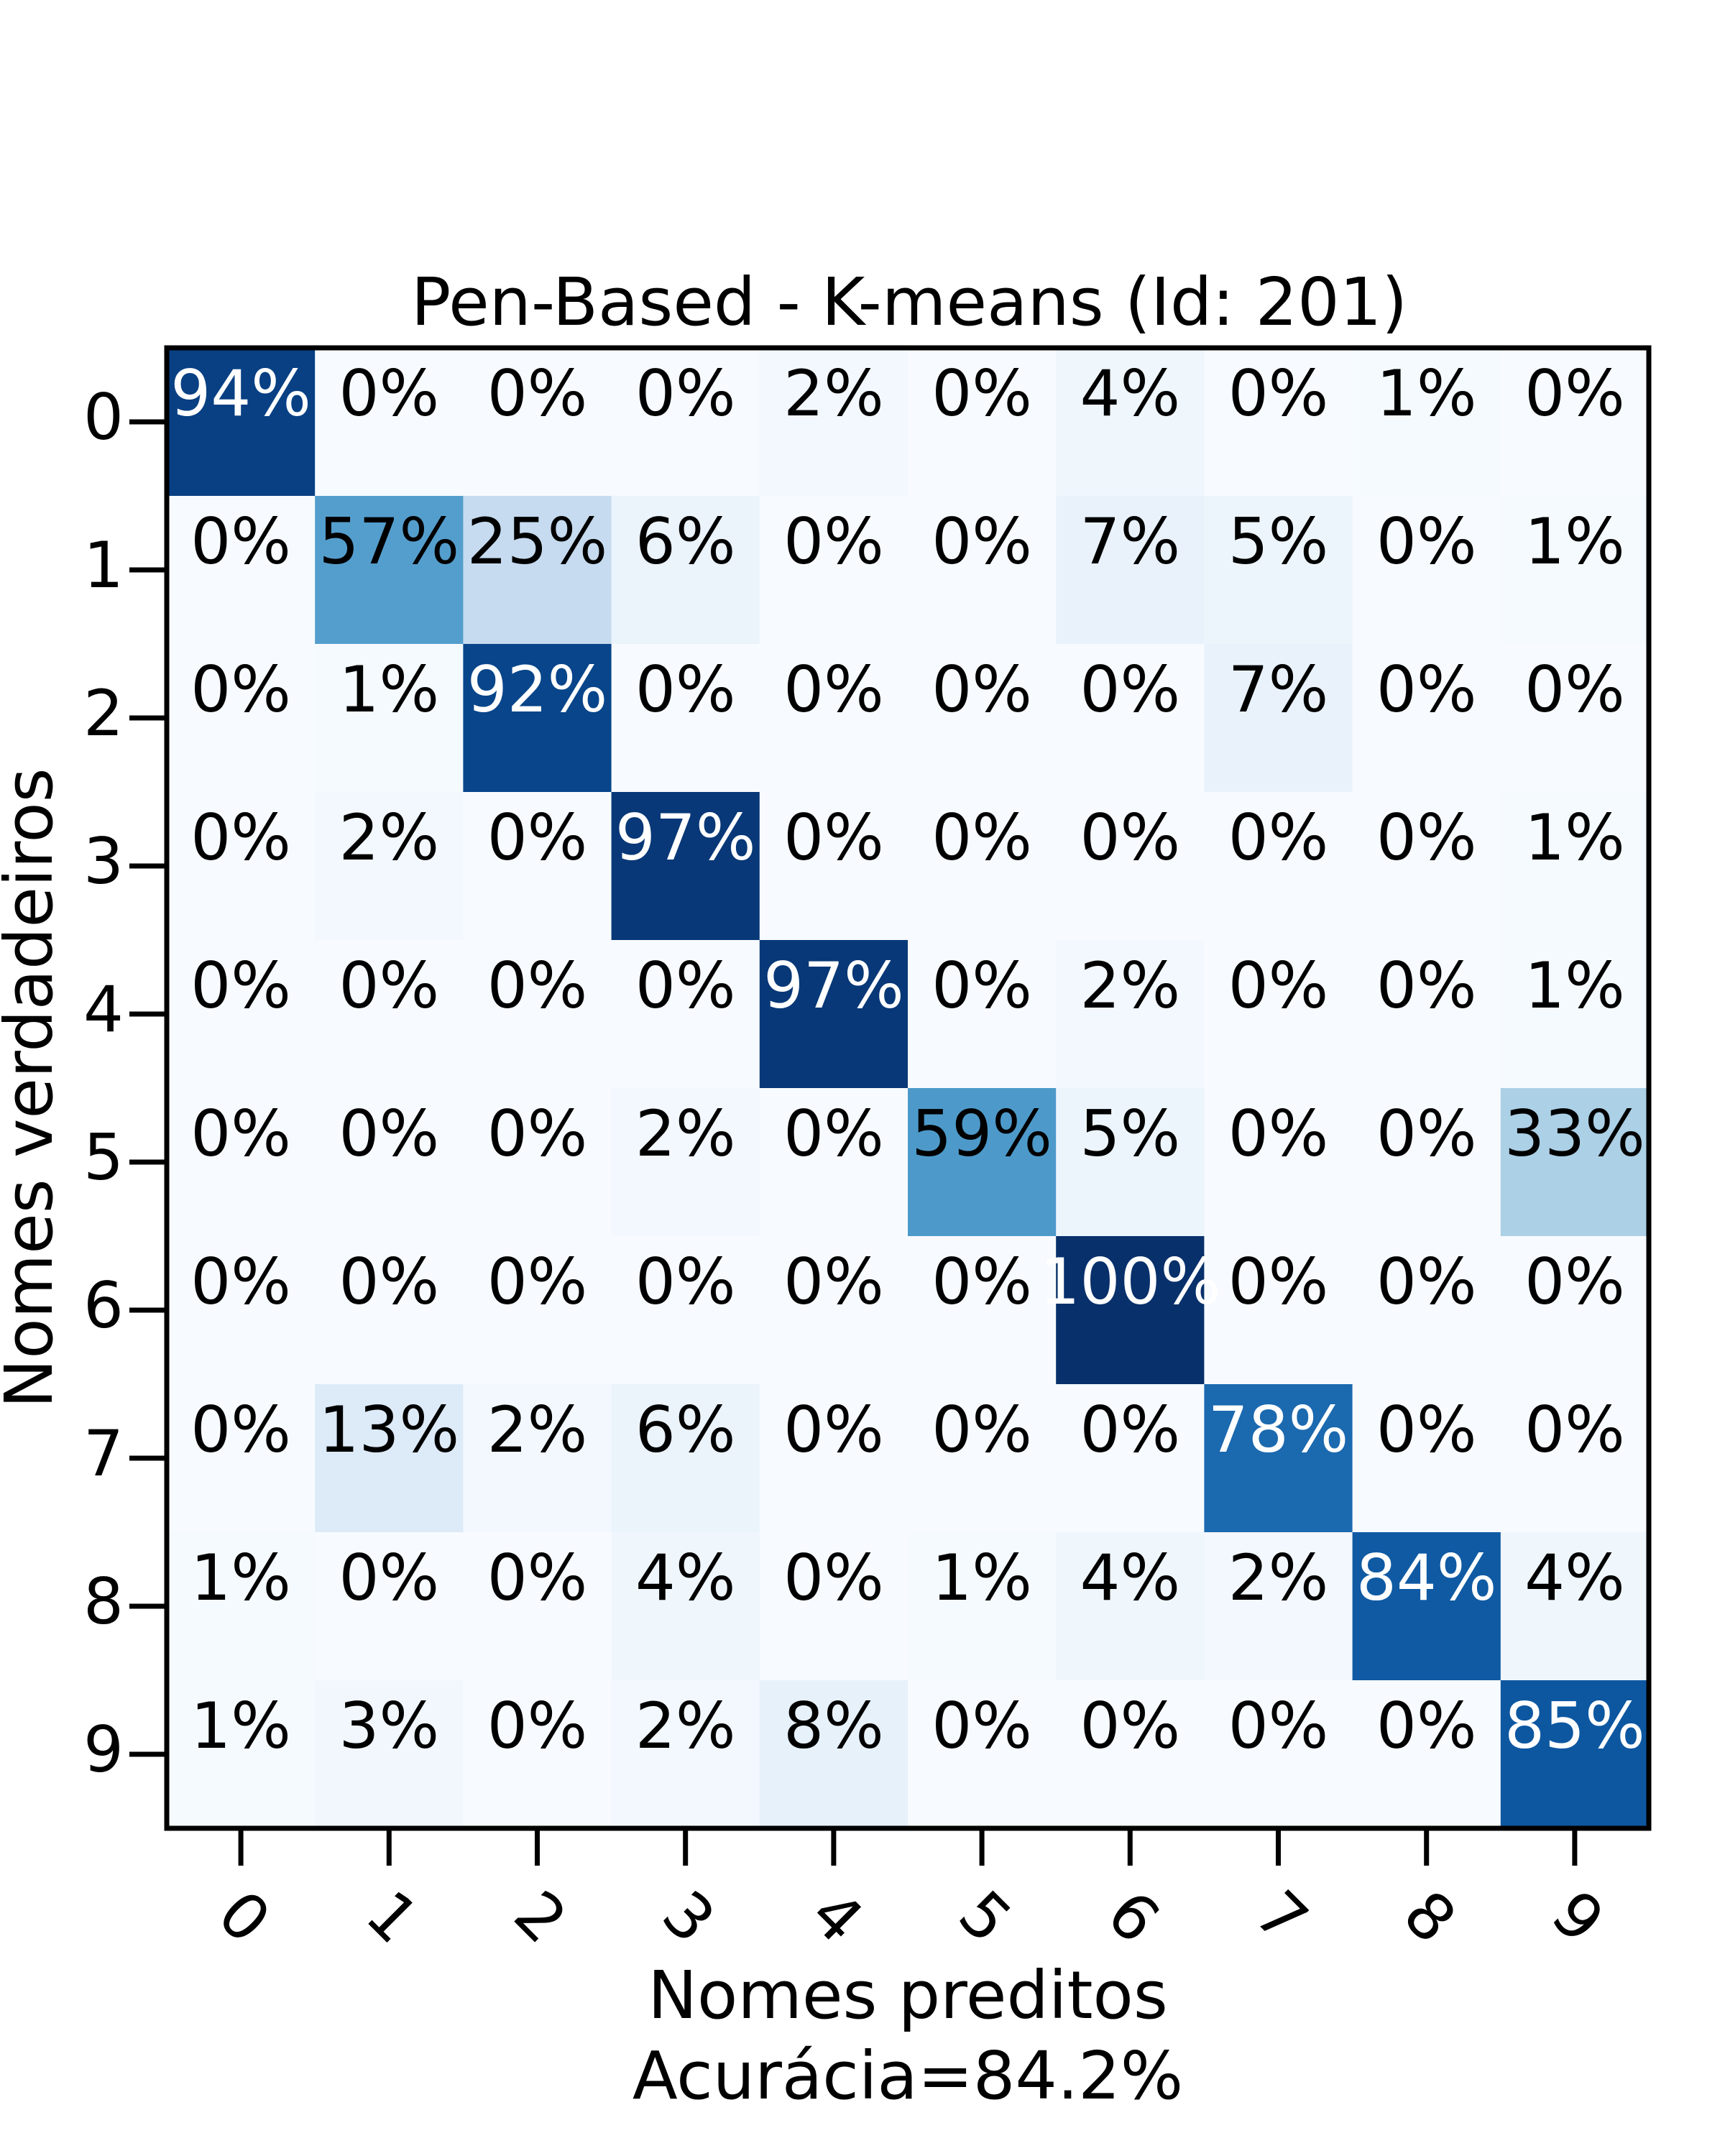 This screenshot has height=2156, width=1725. I want to click on chart-title: Pen-Based - K-means (Id: 201), so click(909, 302).